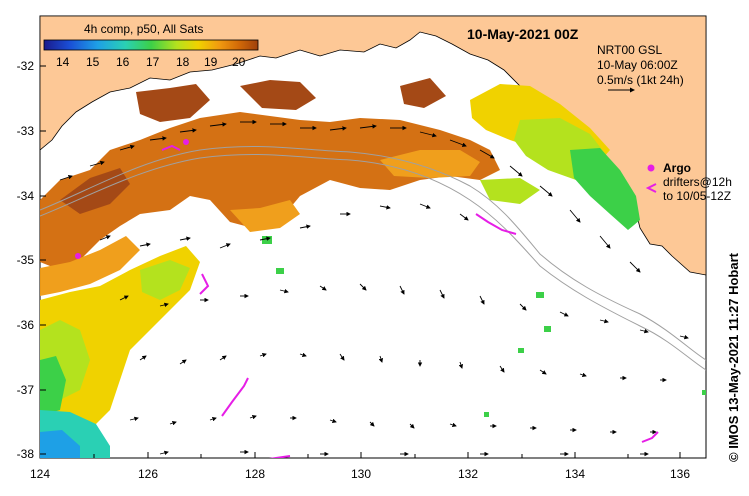  I want to click on colorbar-tick: 17, so click(153, 62).